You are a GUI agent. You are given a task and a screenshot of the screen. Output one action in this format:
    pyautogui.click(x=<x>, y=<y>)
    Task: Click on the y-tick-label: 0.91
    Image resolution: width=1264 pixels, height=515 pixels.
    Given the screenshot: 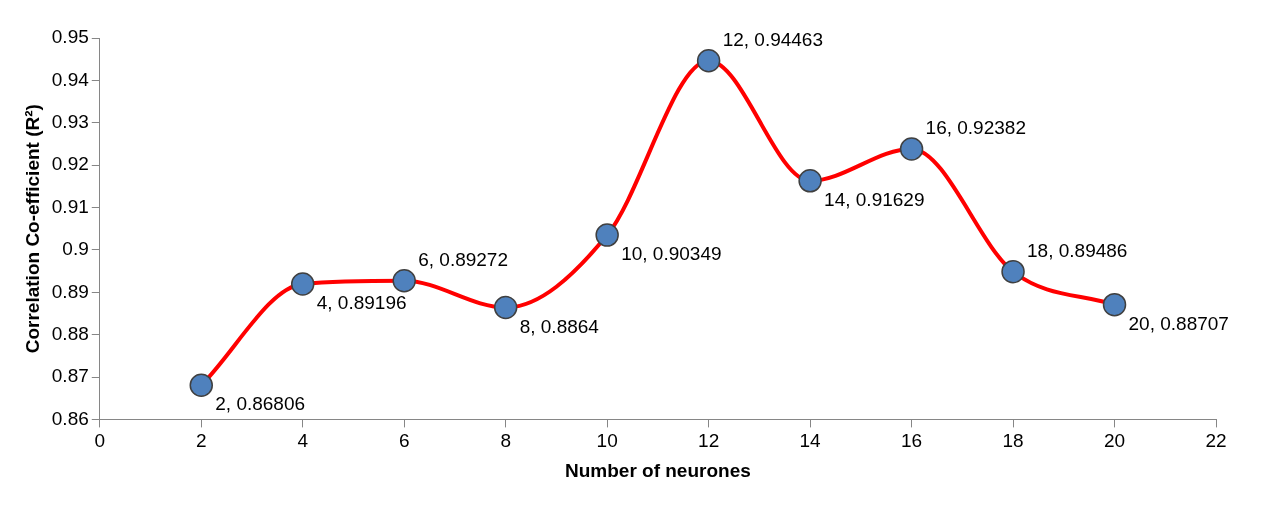 What is the action you would take?
    pyautogui.click(x=70, y=206)
    